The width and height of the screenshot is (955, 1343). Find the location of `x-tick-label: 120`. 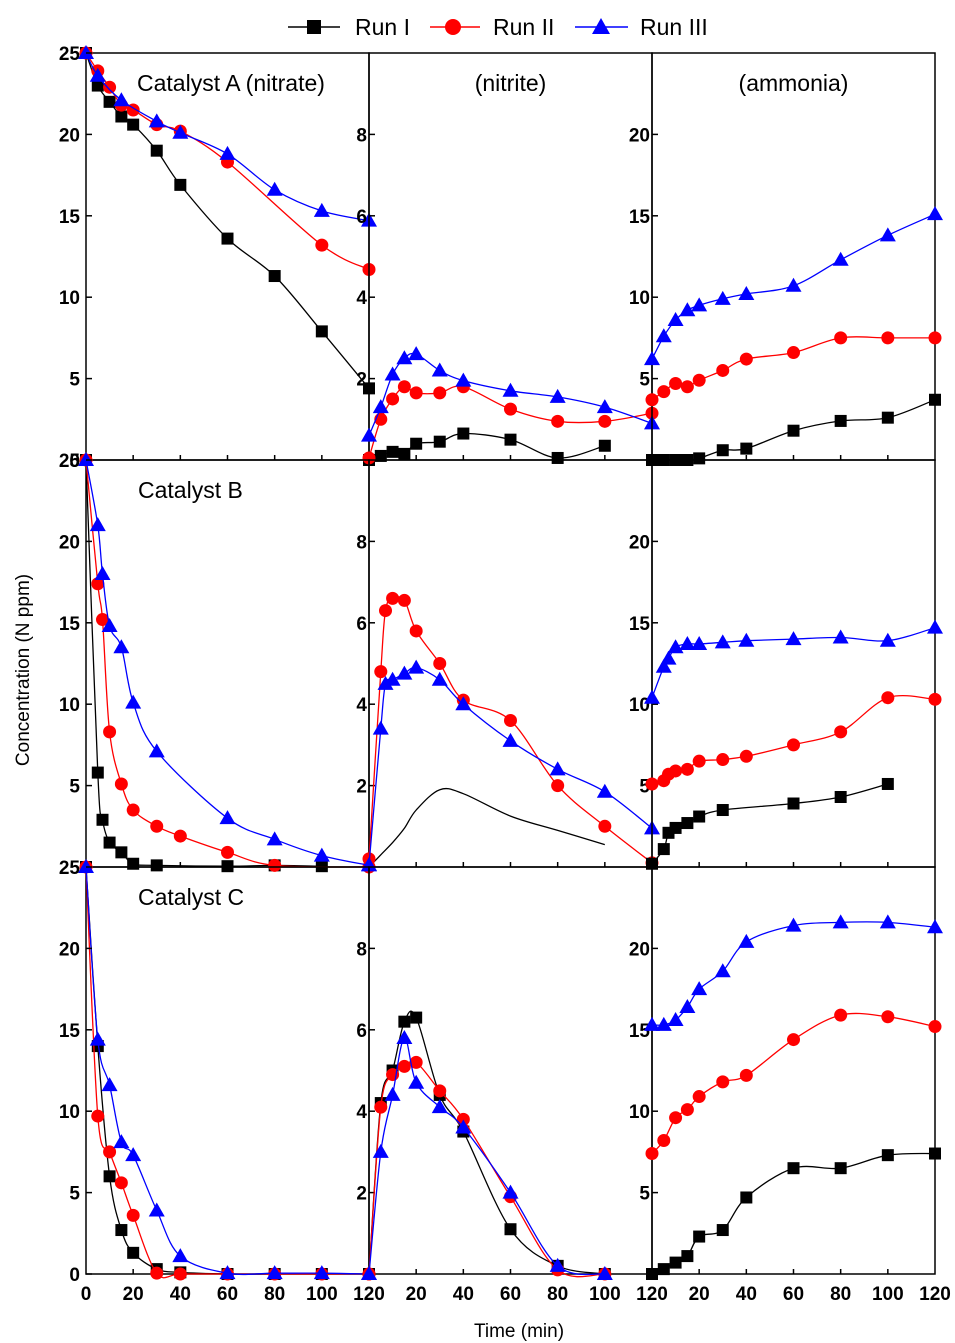

x-tick-label: 120 is located at coordinates (935, 1294).